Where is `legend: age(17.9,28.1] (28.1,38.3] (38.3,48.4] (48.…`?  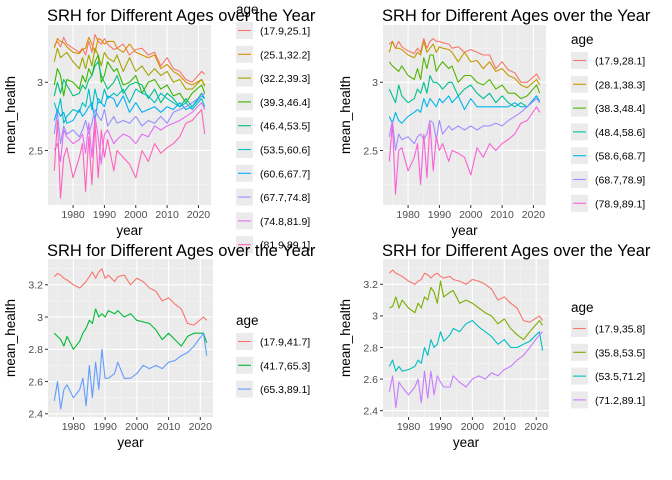
legend: age(17.9,28.1] (28.1,38.3] (38.3,48.4] (48.… is located at coordinates (608, 122).